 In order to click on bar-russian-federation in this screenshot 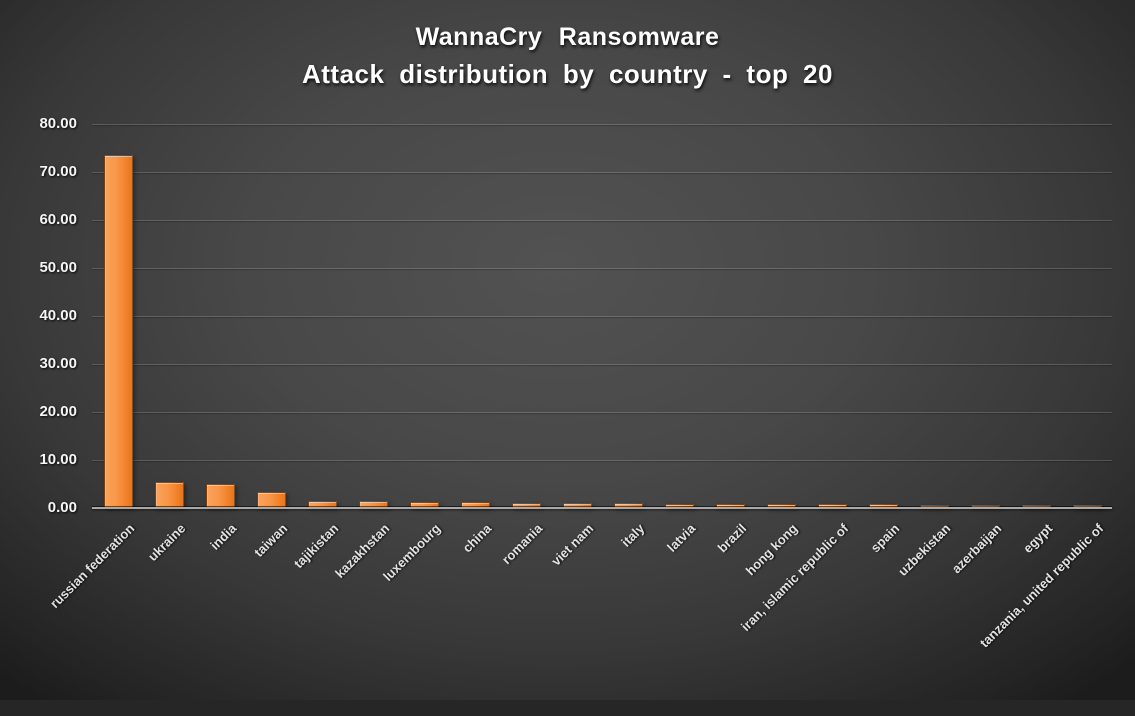, I will do `click(118, 331)`.